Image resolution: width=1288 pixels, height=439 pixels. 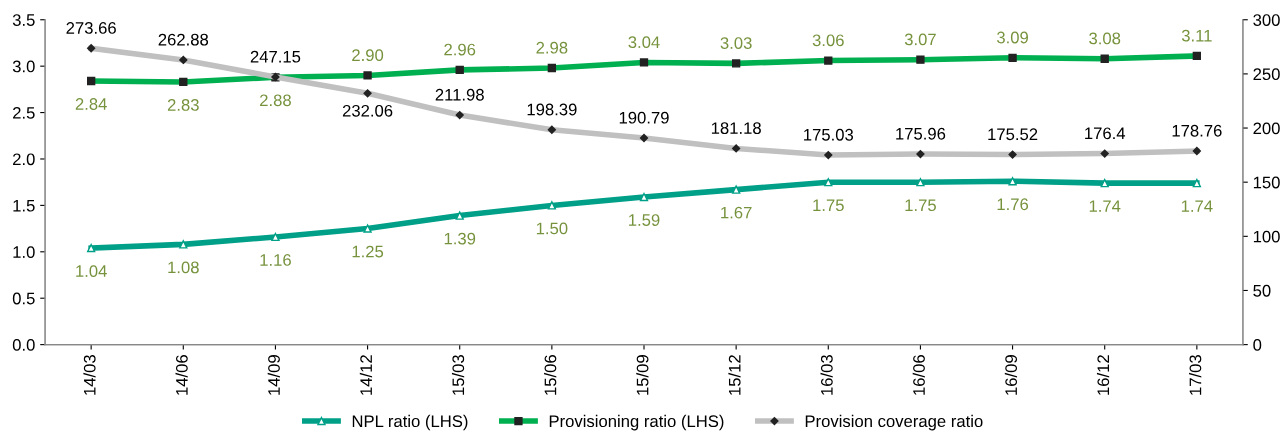 What do you see at coordinates (642, 375) in the screenshot?
I see `x-tick-label: 15/09` at bounding box center [642, 375].